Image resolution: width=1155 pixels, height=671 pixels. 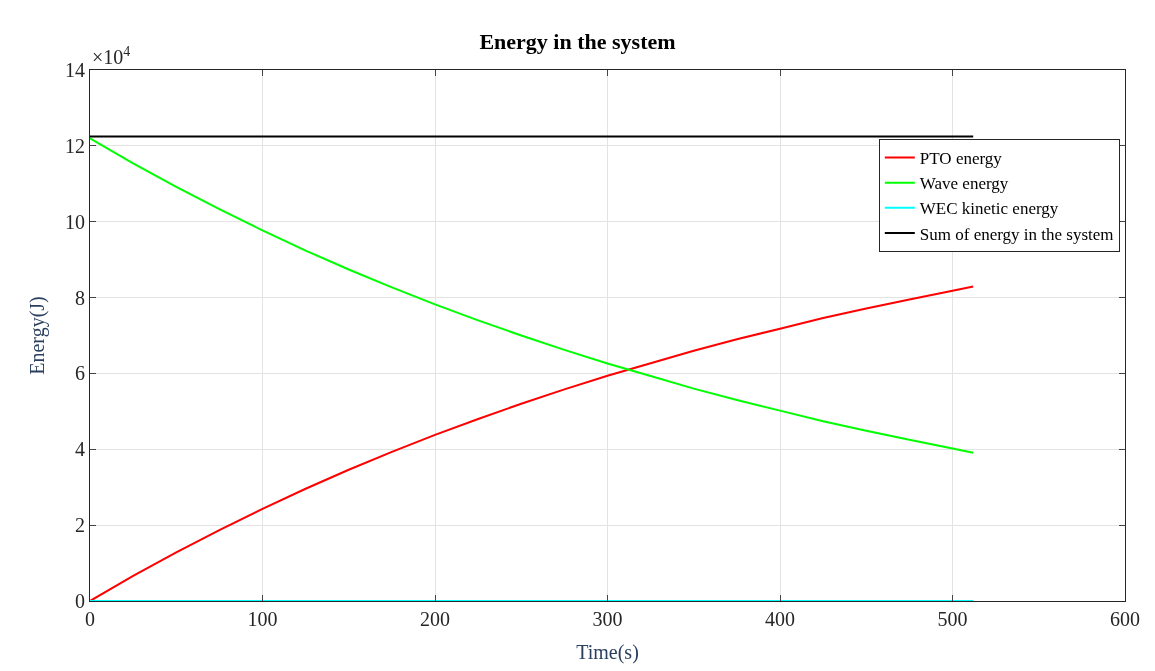 I want to click on y-tick-label: 8, so click(x=80, y=297).